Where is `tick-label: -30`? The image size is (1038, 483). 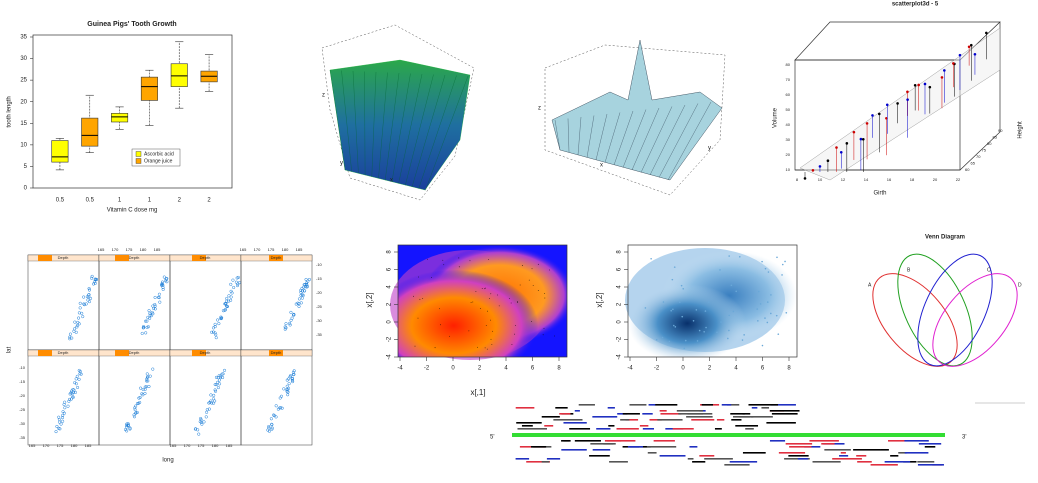
tick-label: -30 is located at coordinates (22, 423).